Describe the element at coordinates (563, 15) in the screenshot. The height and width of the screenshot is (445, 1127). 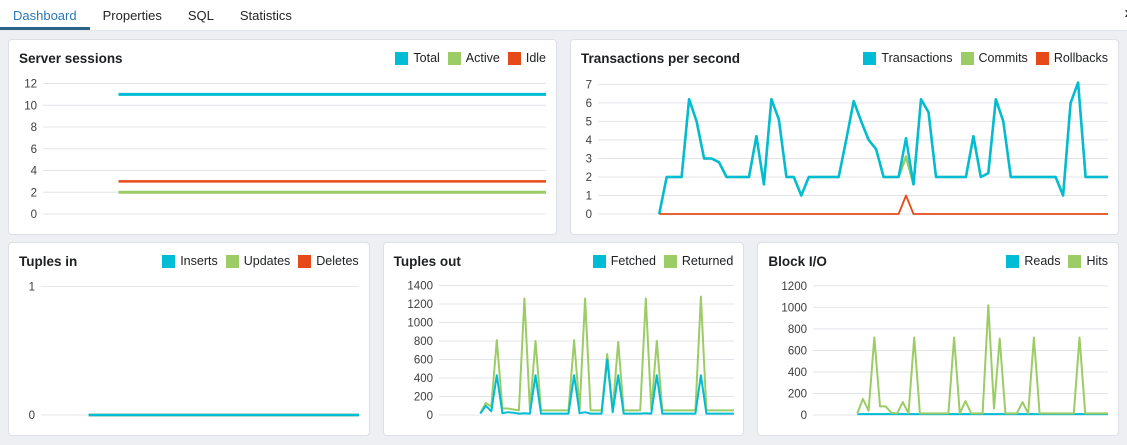
I see `tab-bar: Dashboard Properties SQL Statistics x` at that location.